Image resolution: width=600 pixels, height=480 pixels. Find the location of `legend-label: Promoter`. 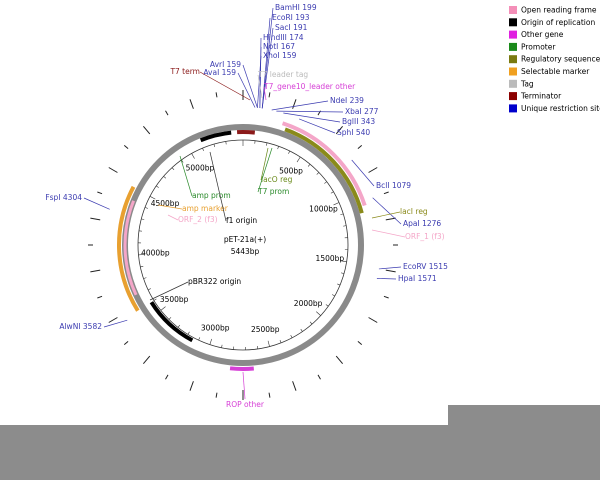

legend-label: Promoter is located at coordinates (538, 46).